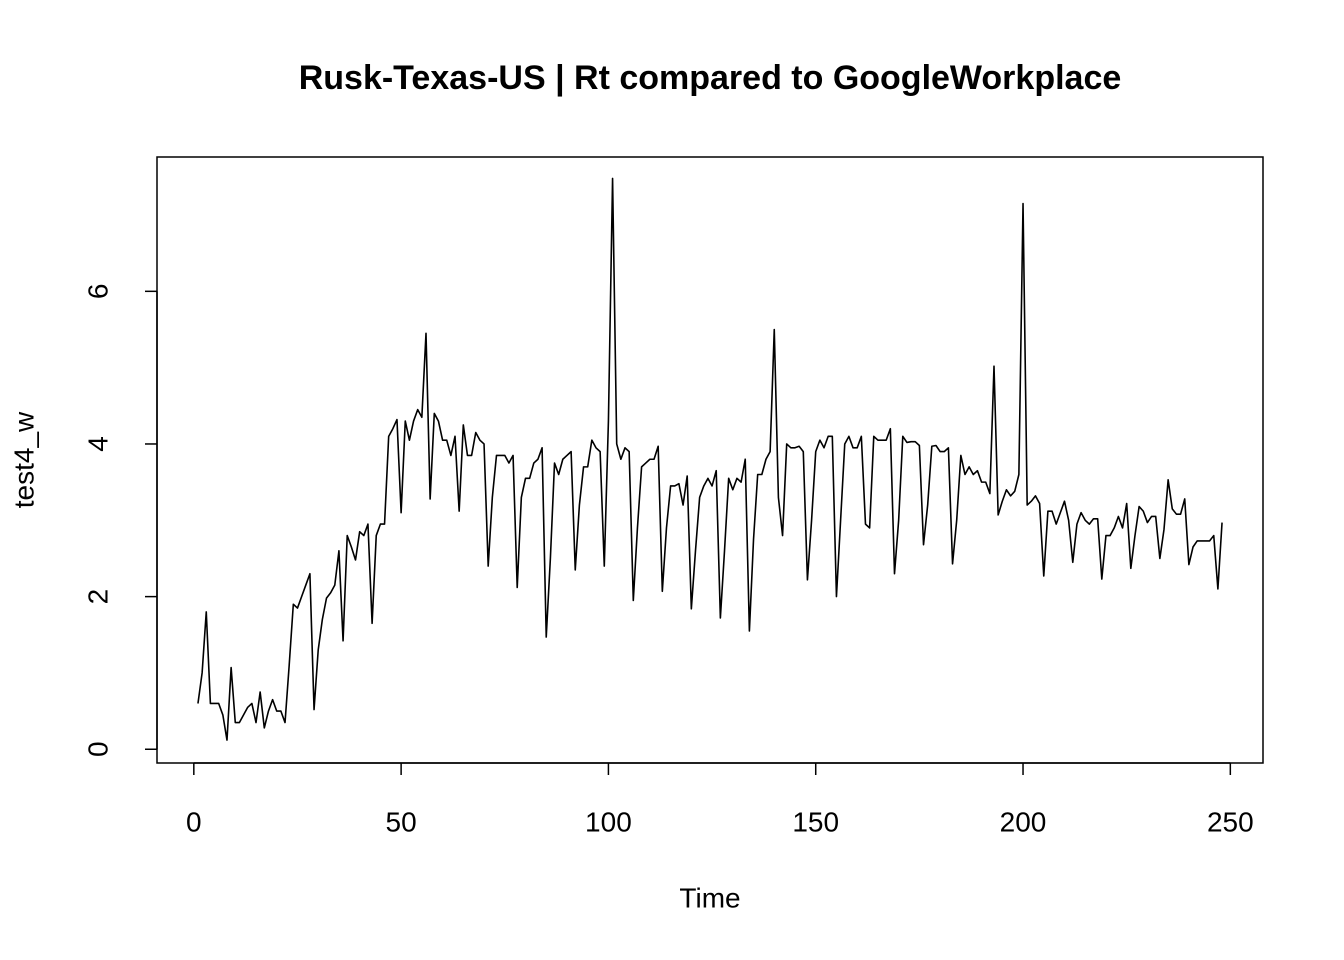 The height and width of the screenshot is (960, 1344). I want to click on y-tick-label: 4, so click(97, 444).